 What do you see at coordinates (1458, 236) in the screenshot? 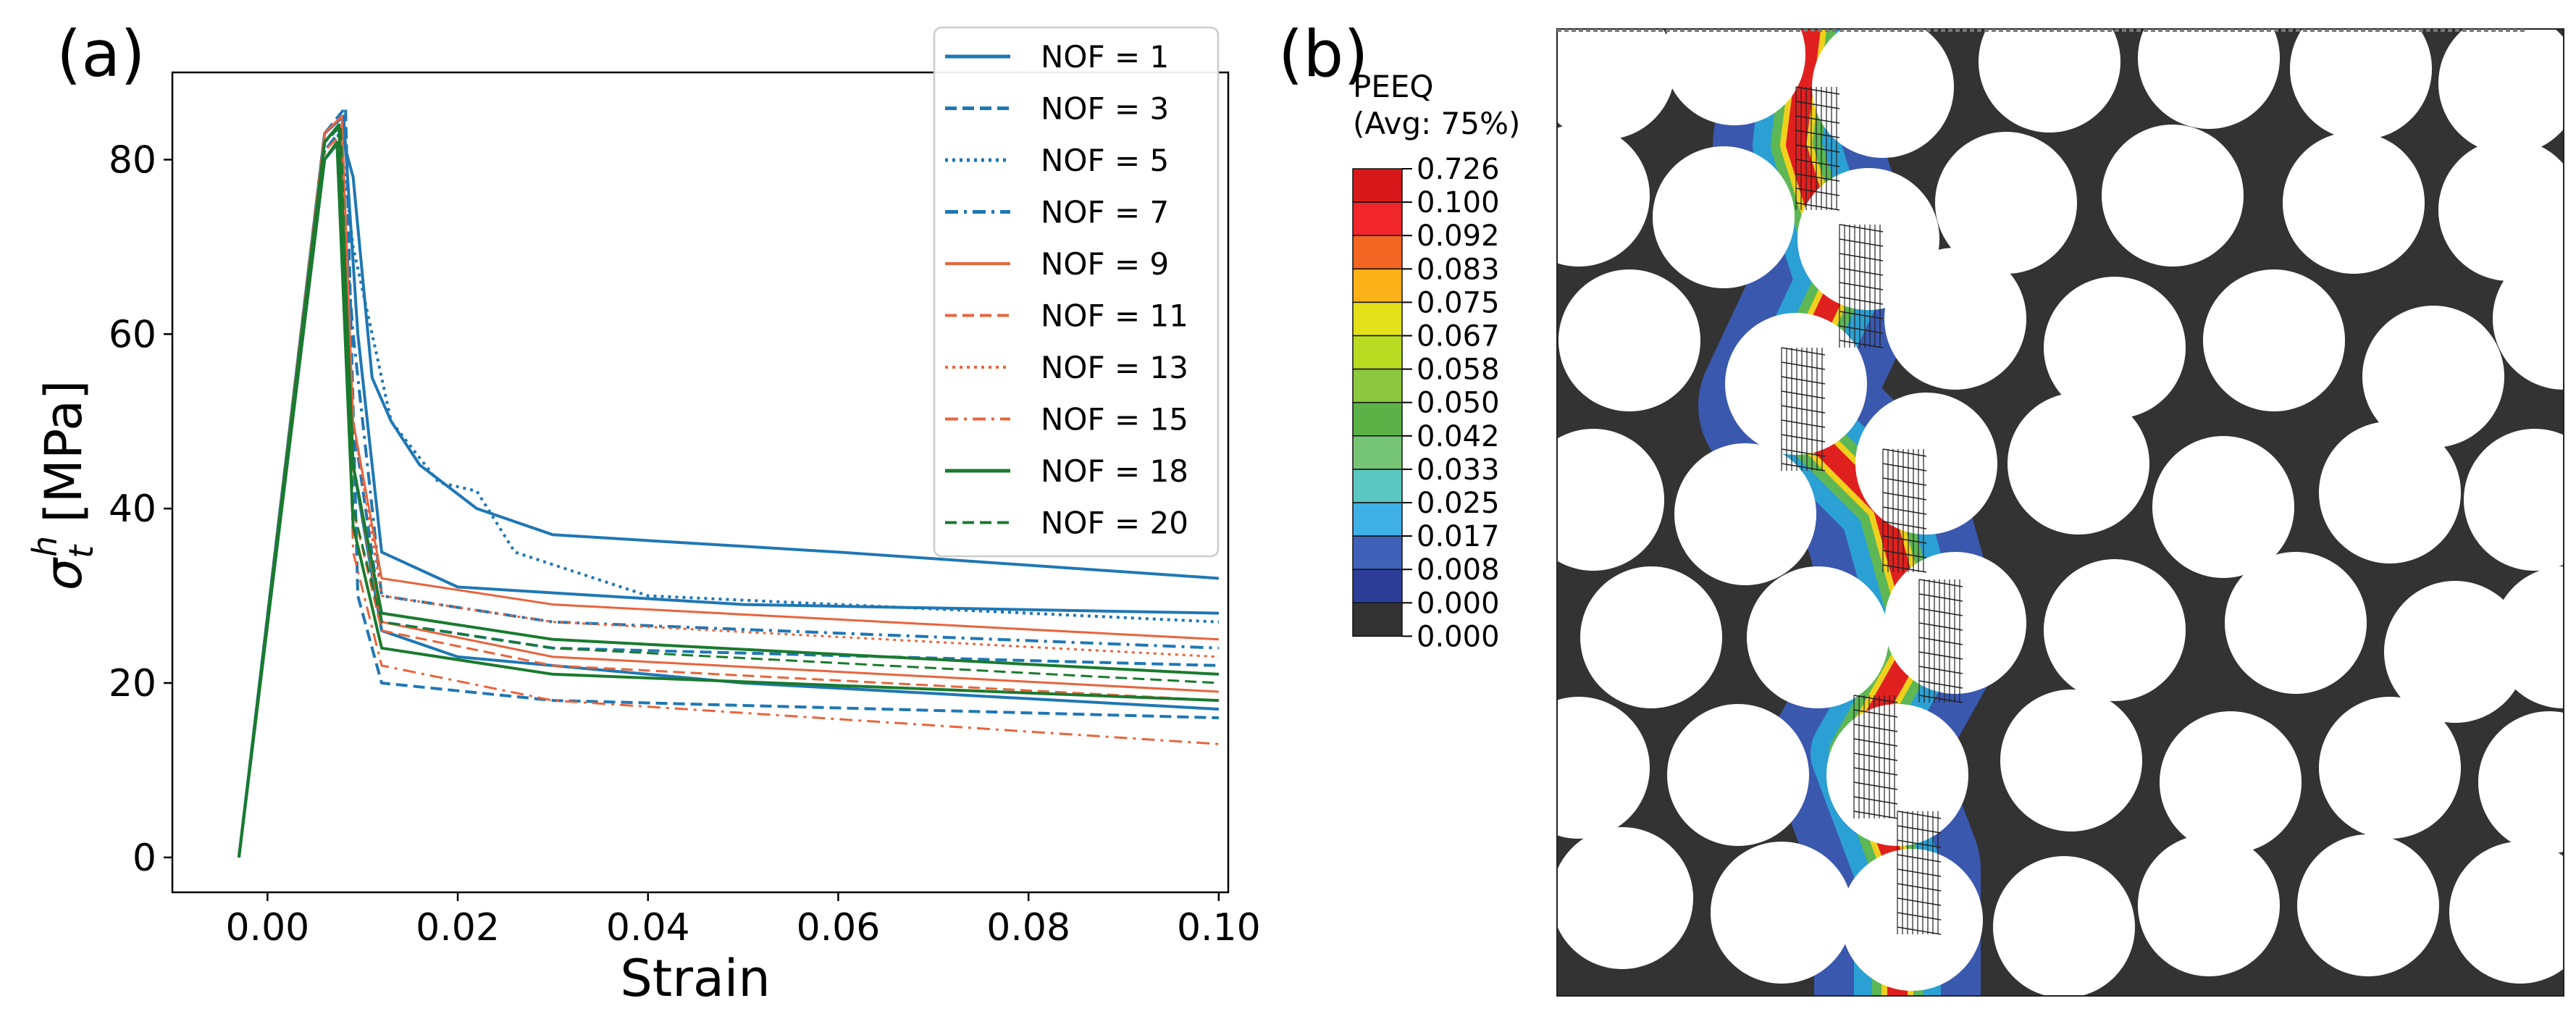
I see `colorbar-label: 0.092` at bounding box center [1458, 236].